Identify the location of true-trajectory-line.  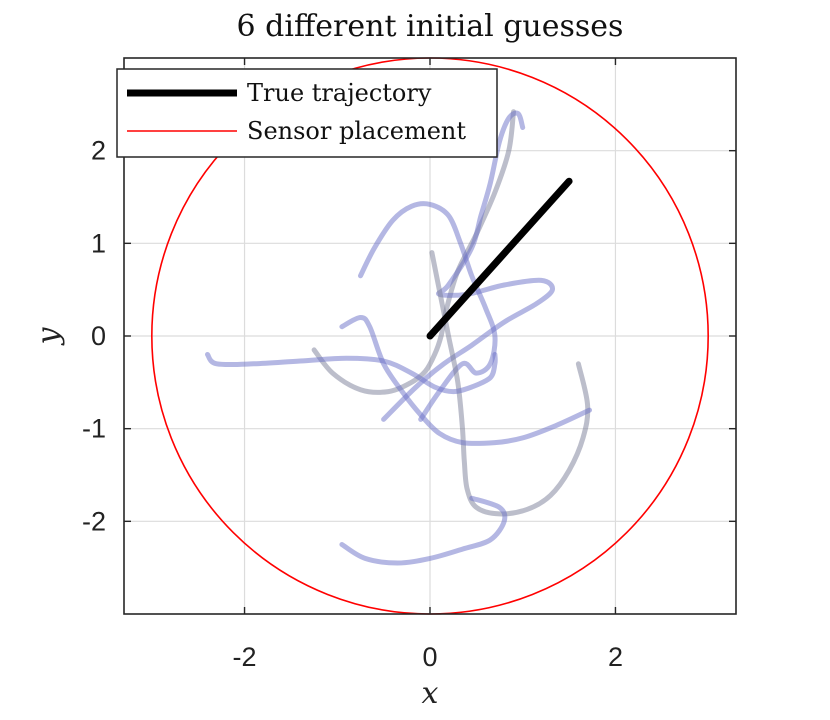
(499, 258).